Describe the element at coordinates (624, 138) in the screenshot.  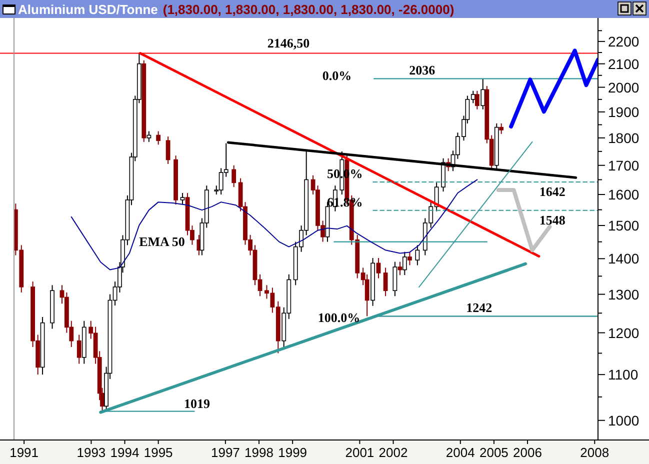
I see `y-tick-label: 1800` at that location.